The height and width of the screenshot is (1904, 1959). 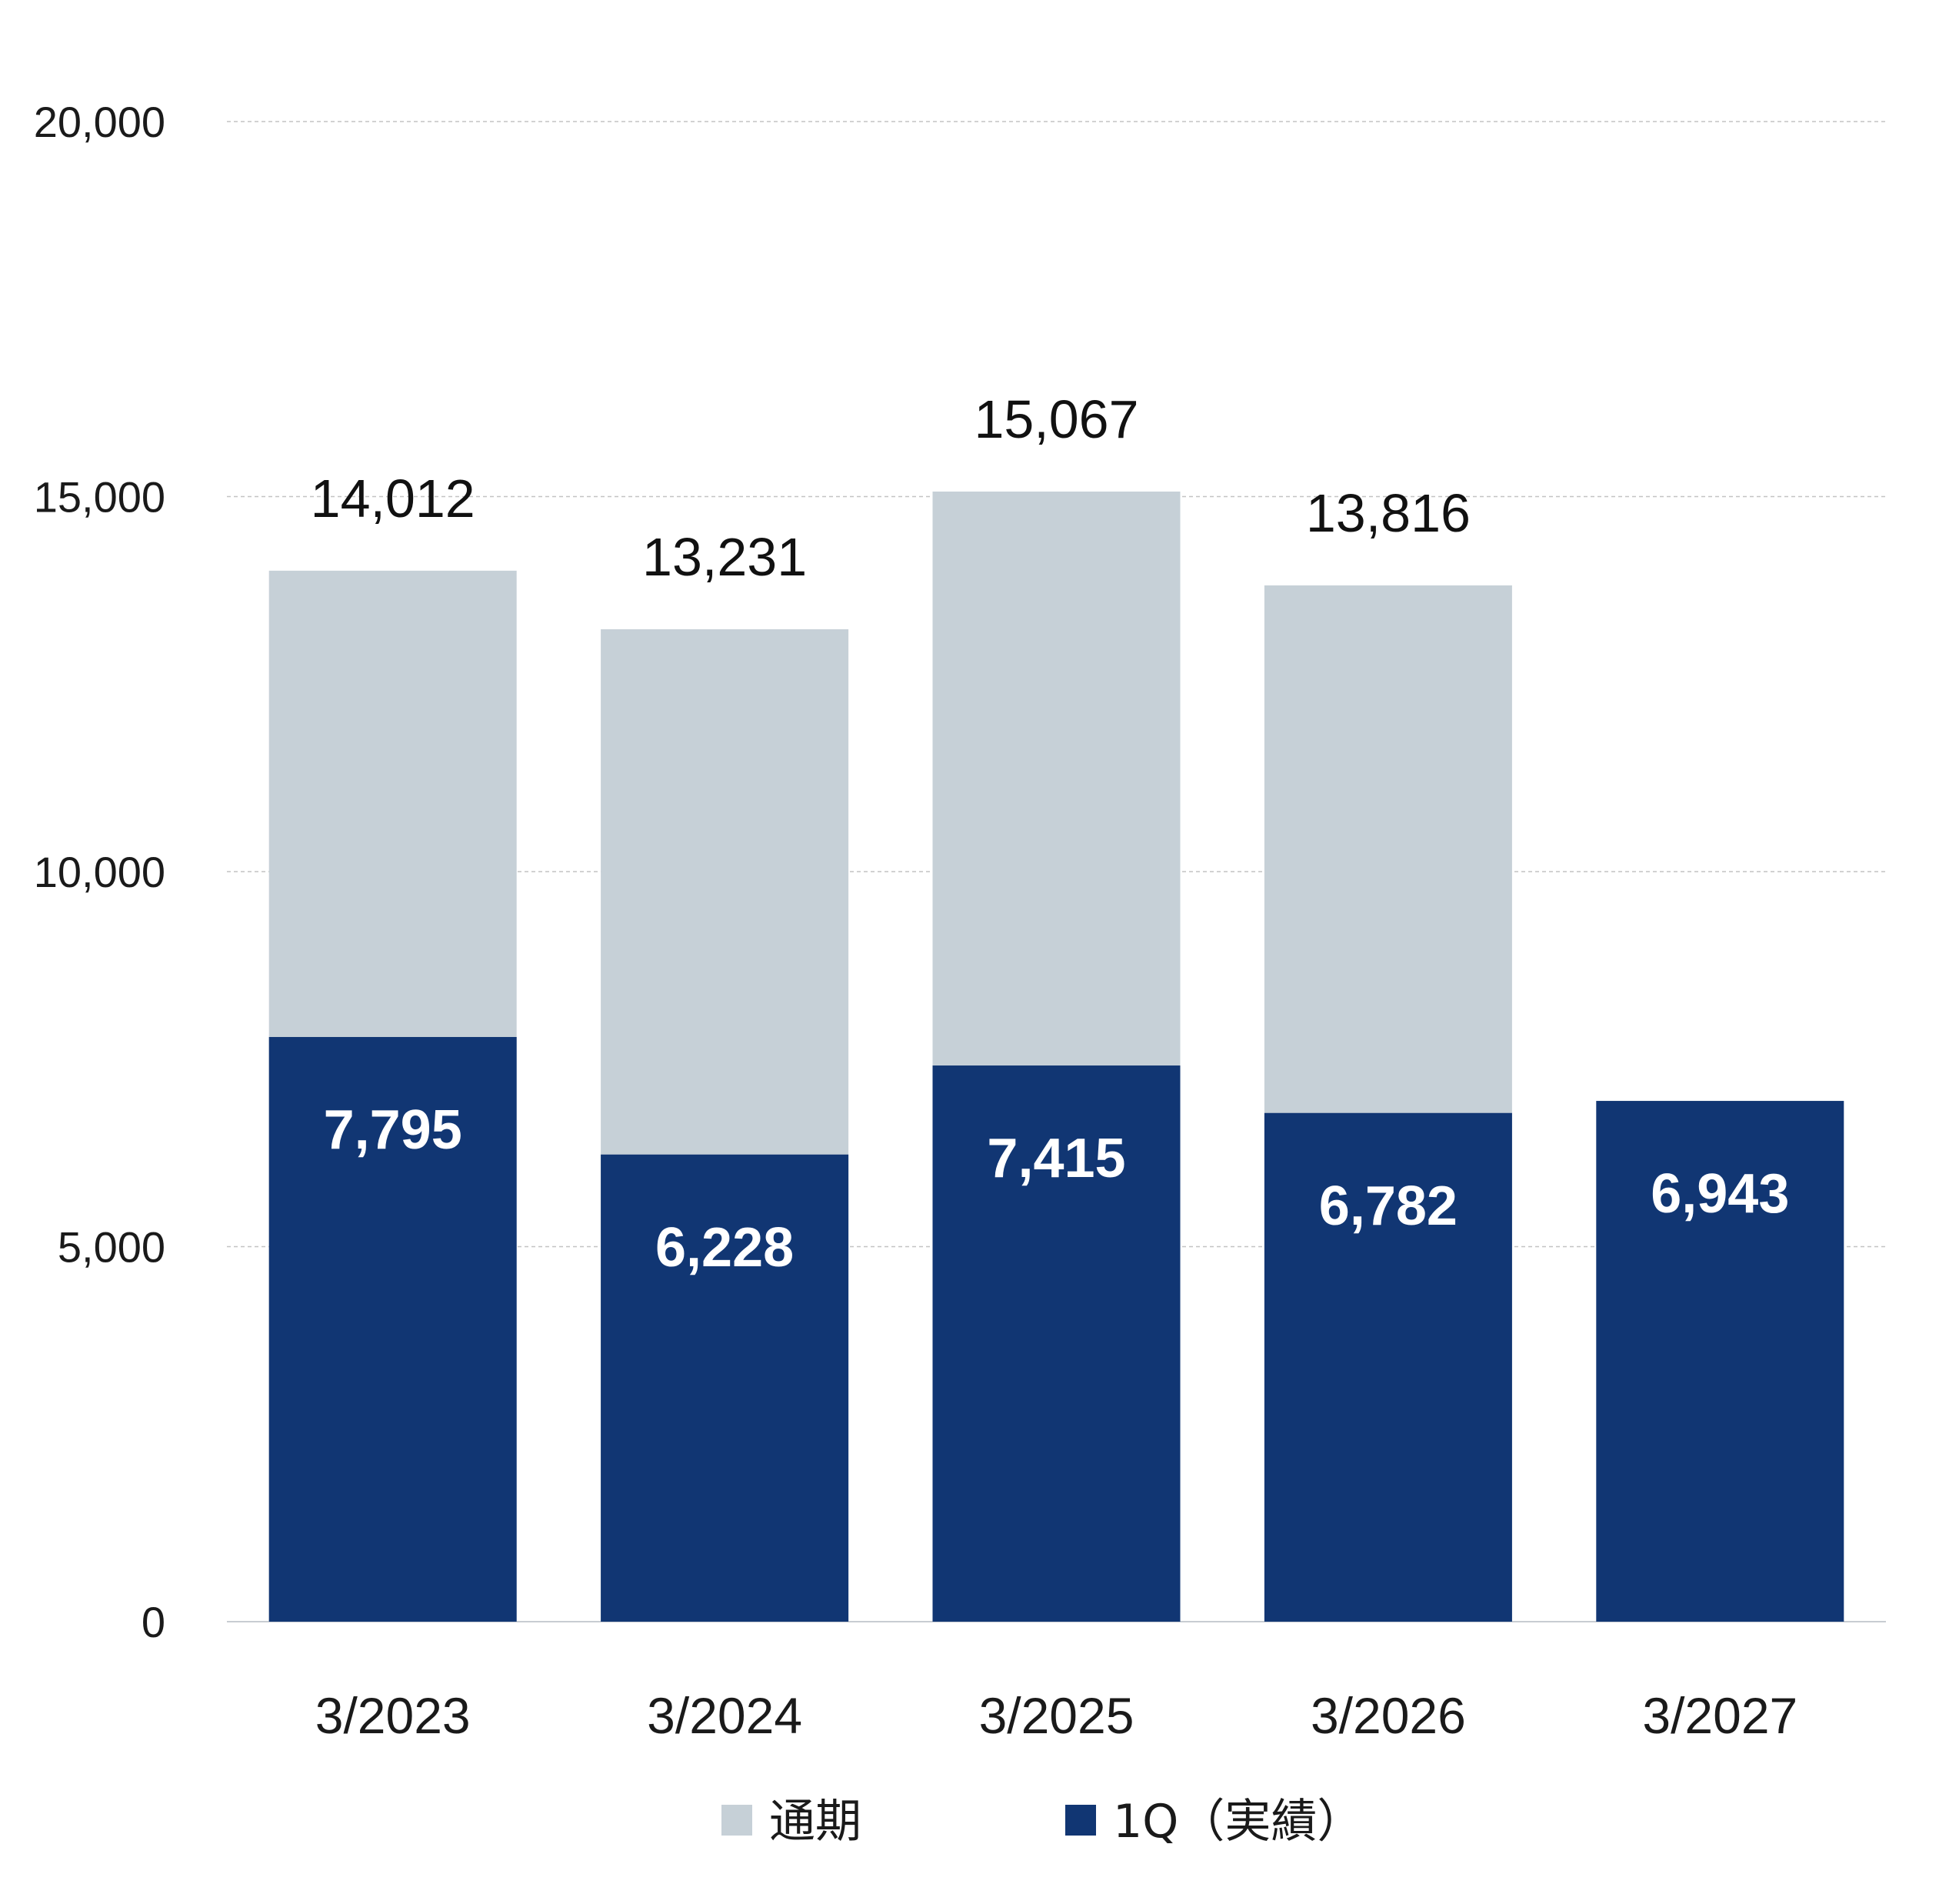 What do you see at coordinates (1388, 1206) in the screenshot?
I see `bar-value-label: 6,782` at bounding box center [1388, 1206].